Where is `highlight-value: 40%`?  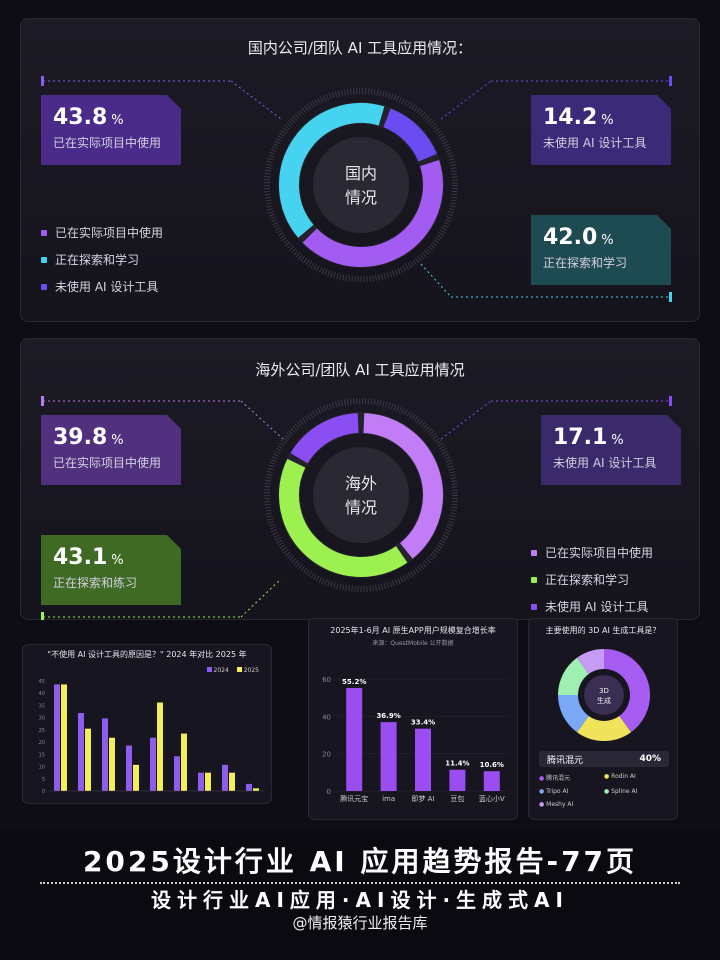 highlight-value: 40% is located at coordinates (650, 759).